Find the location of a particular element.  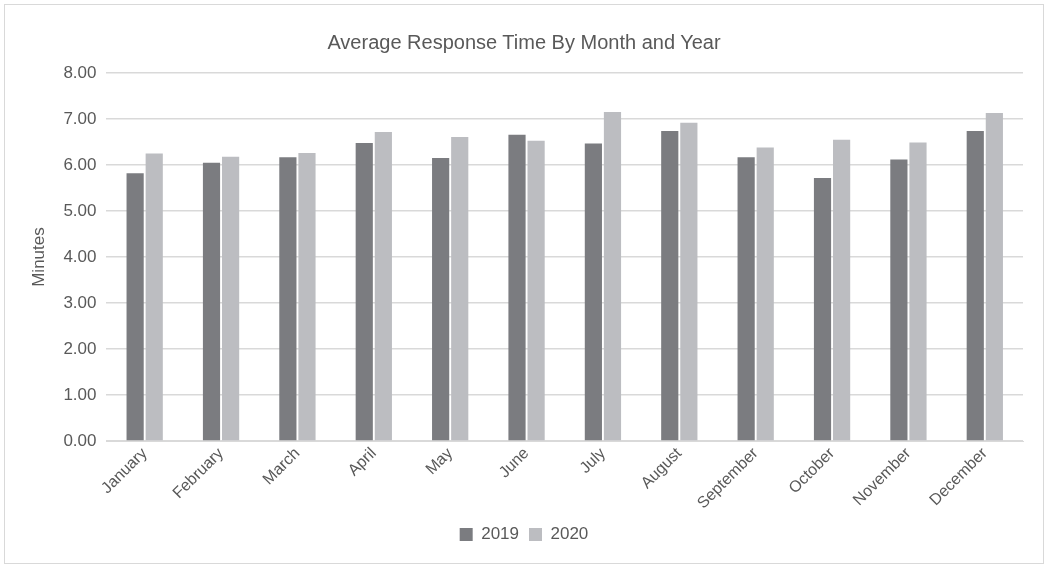

y-tick-label: 7.00 is located at coordinates (80, 118).